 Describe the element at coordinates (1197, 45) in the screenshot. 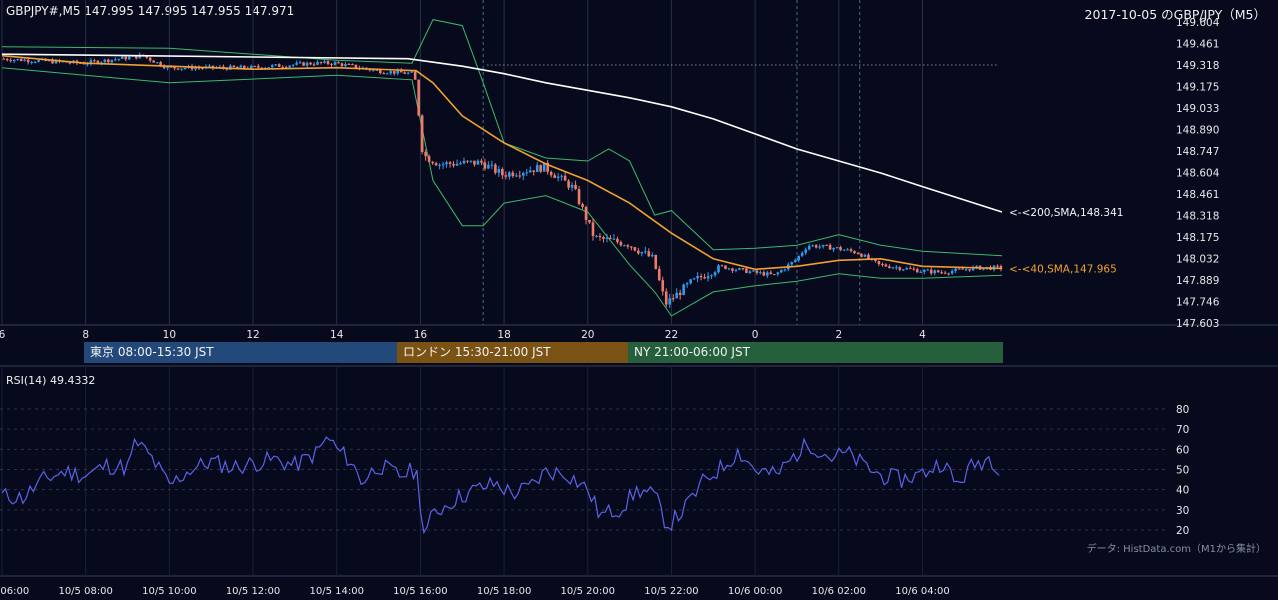

I see `price-tick-label: 149.461` at that location.